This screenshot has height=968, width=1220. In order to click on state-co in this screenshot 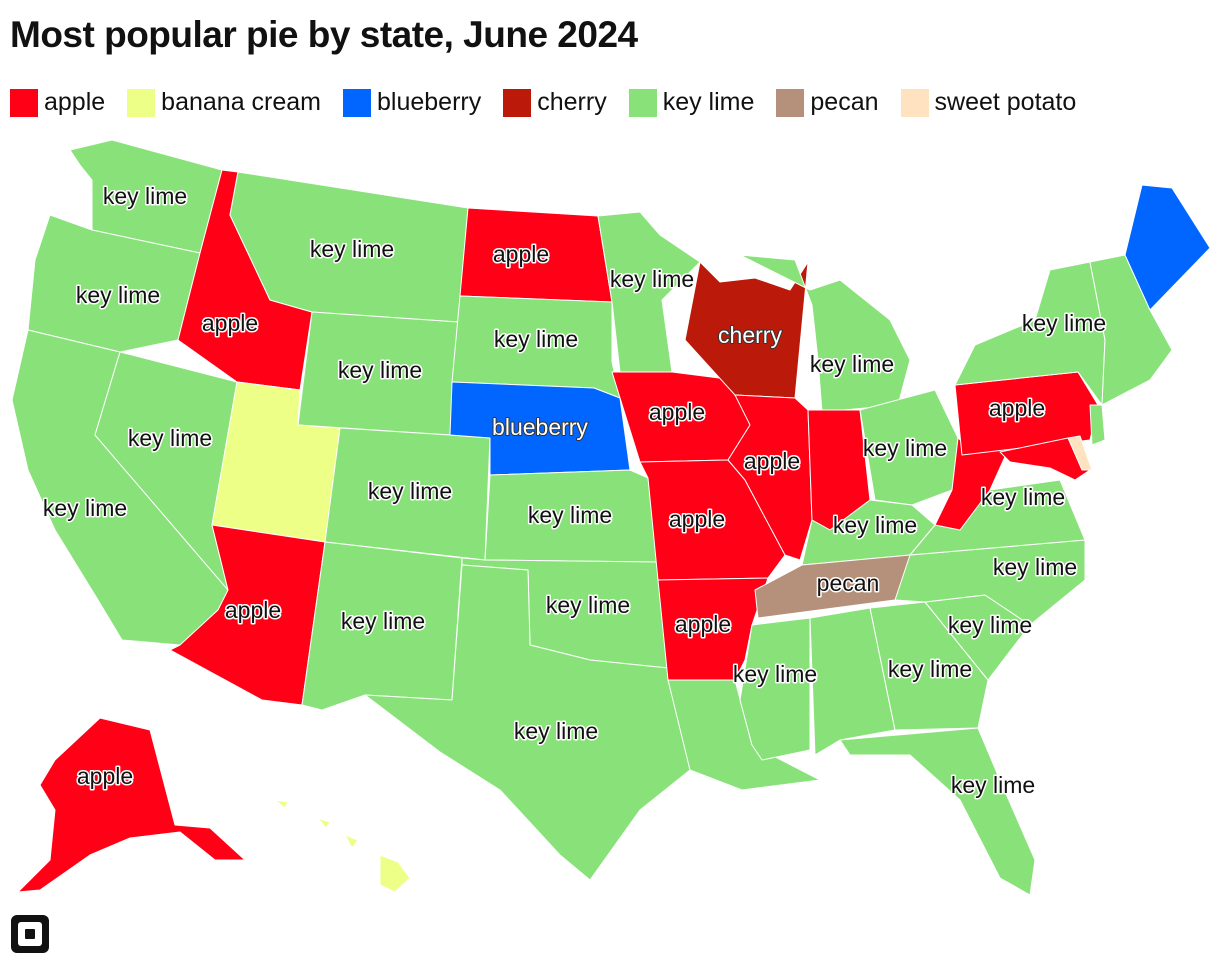, I will do `click(407, 494)`.